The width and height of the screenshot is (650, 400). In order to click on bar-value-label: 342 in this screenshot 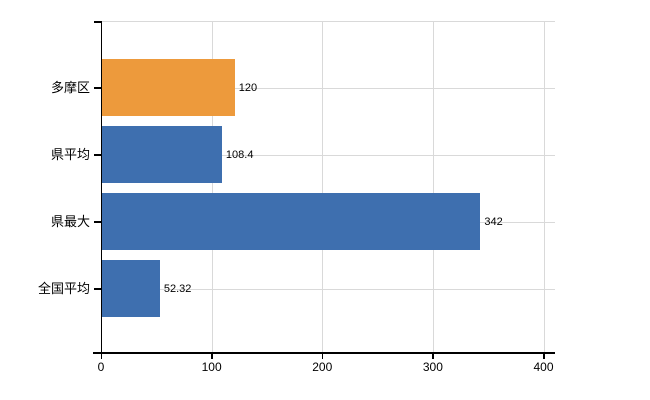, I will do `click(493, 221)`.